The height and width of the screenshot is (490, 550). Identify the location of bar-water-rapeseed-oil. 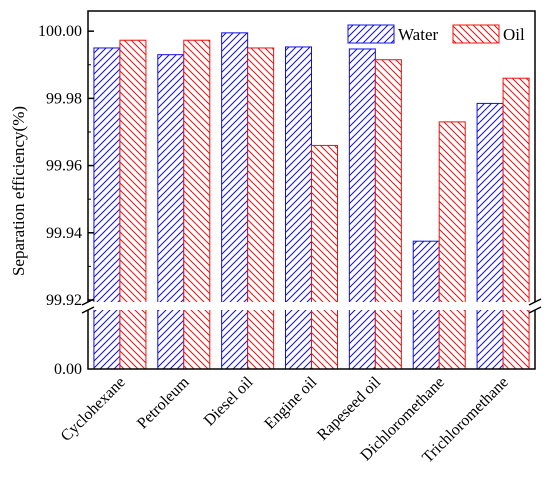
(362, 209).